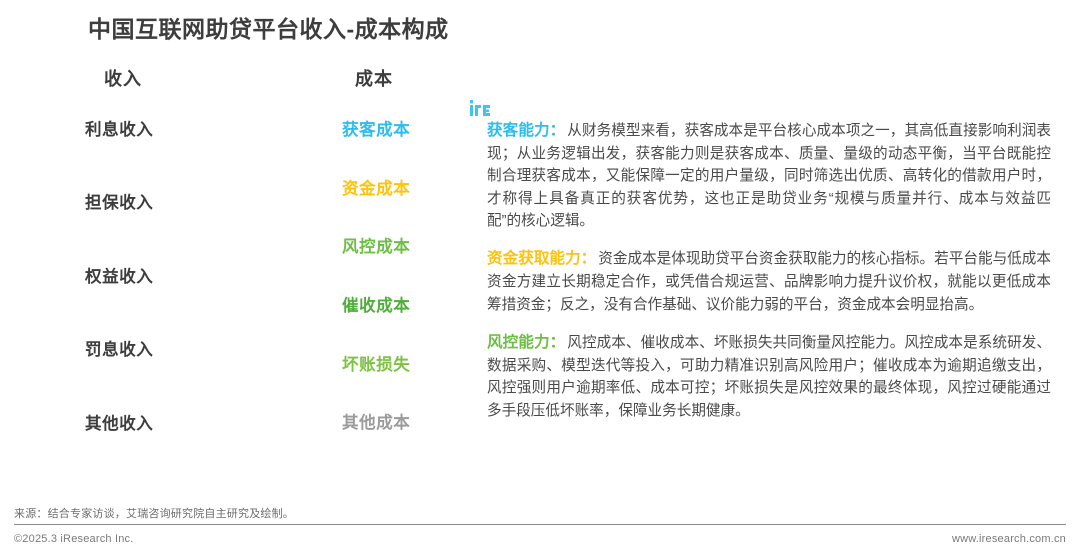 This screenshot has height=557, width=1080. Describe the element at coordinates (119, 276) in the screenshot. I see `revenue-item: 权益收入` at that location.